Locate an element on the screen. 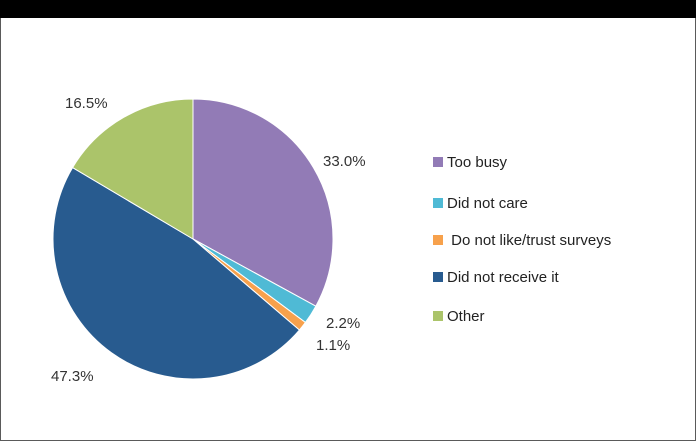 This screenshot has height=441, width=696. legend-swatch-too-busy is located at coordinates (438, 162).